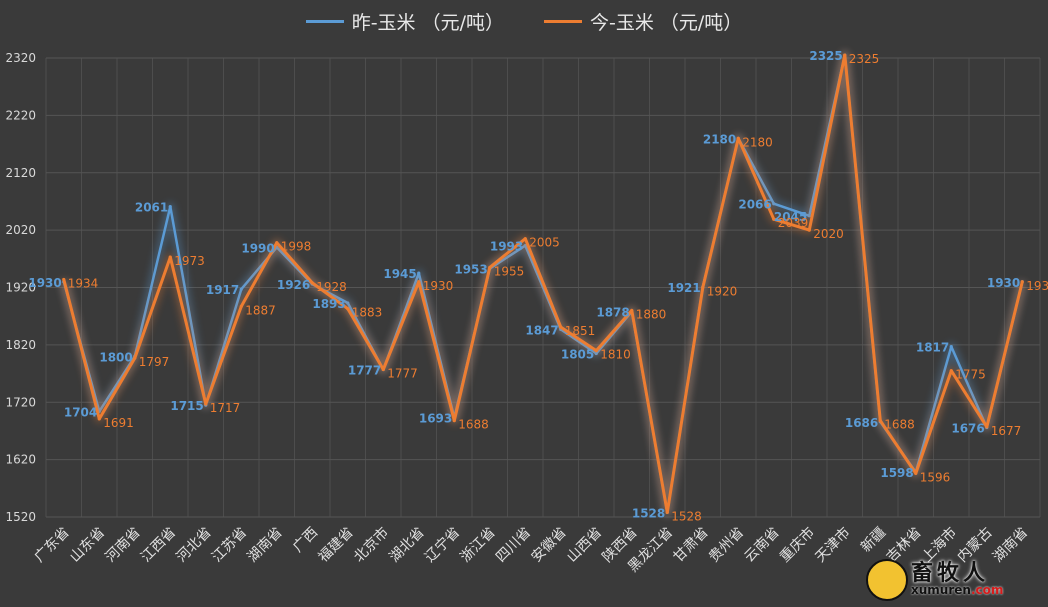 This screenshot has width=1048, height=607. What do you see at coordinates (118, 423) in the screenshot?
I see `data-label-today: 1691` at bounding box center [118, 423].